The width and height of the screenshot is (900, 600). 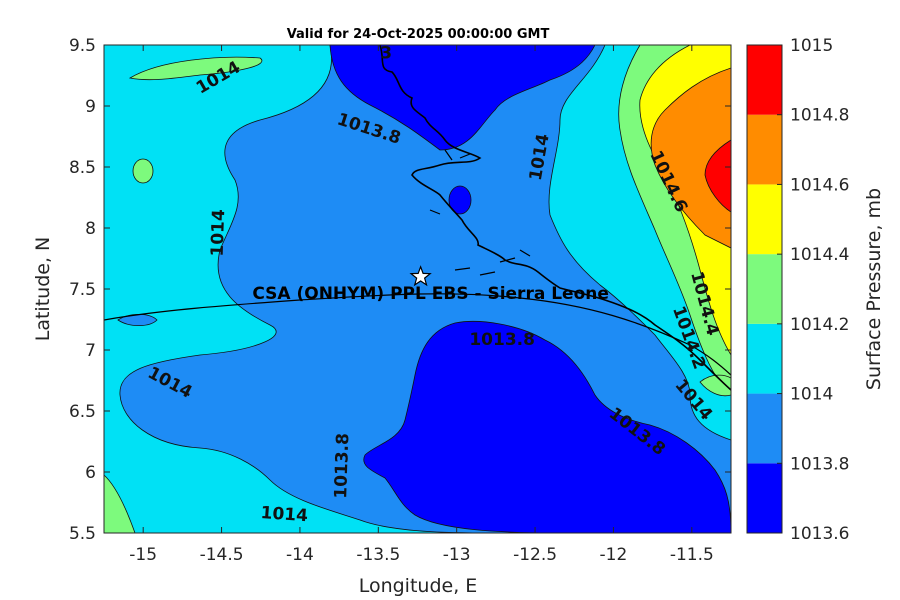 I want to click on colorbar-tick-label: 1015, so click(x=811, y=46).